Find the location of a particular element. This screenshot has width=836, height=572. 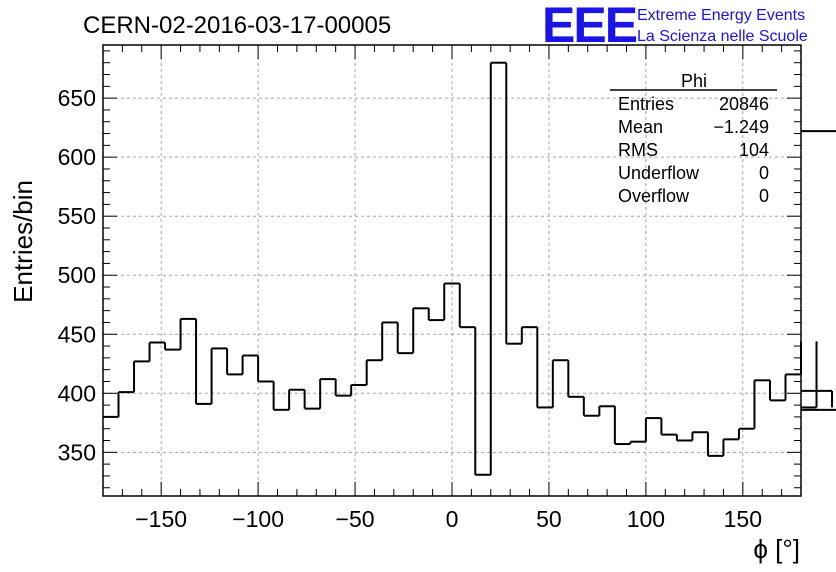

stats-mean-label: Mean is located at coordinates (640, 127).